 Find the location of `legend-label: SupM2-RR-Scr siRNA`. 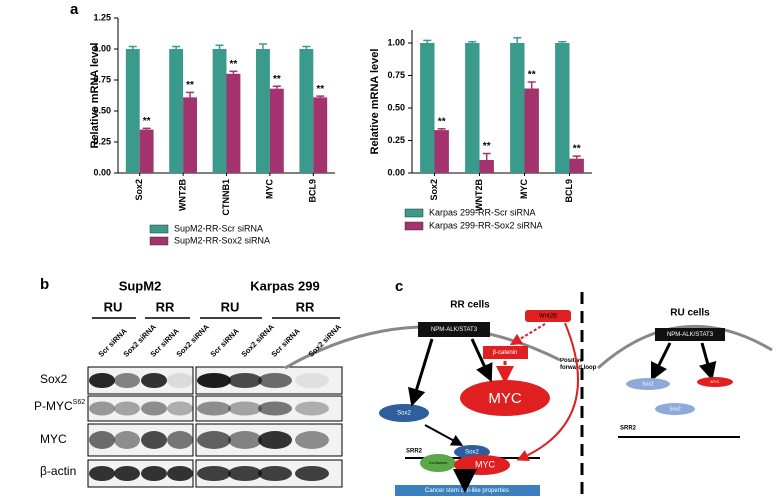

legend-label: SupM2-RR-Scr siRNA is located at coordinates (218, 228).